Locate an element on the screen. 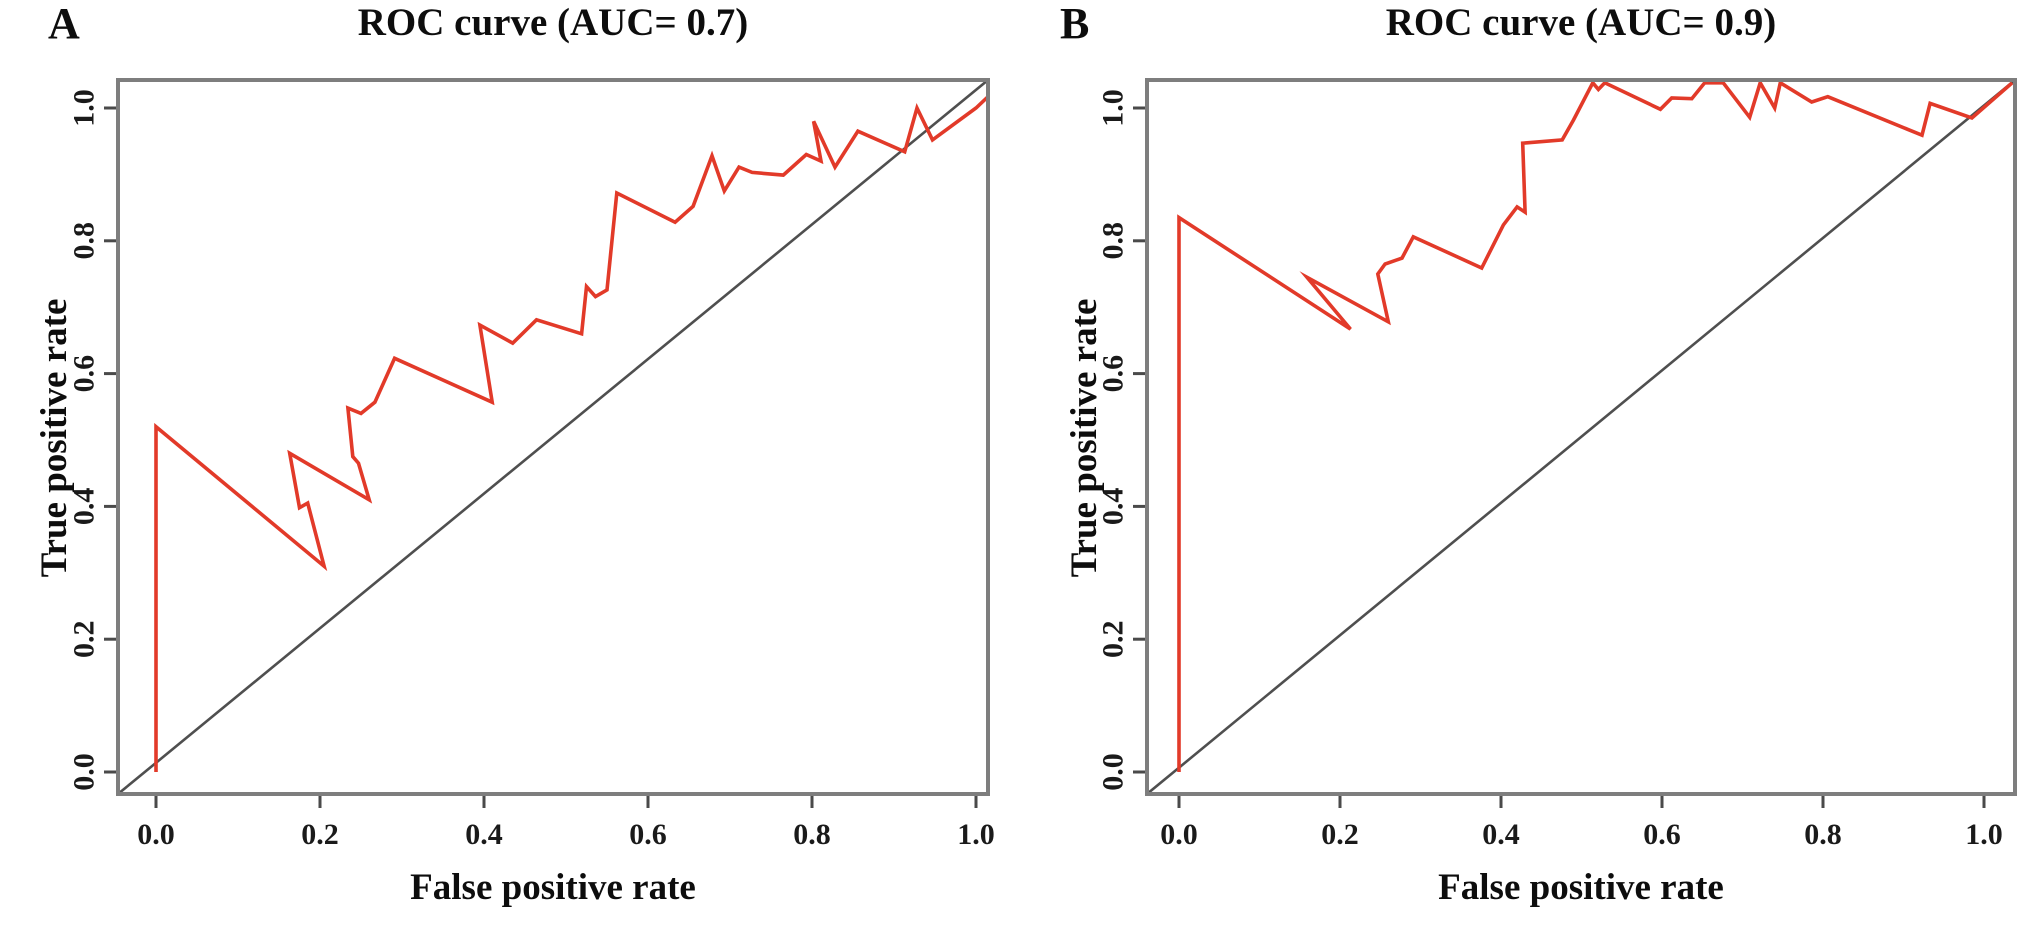 The width and height of the screenshot is (2031, 930). panel-a-ylabel: True positive rate is located at coordinates (54, 438).